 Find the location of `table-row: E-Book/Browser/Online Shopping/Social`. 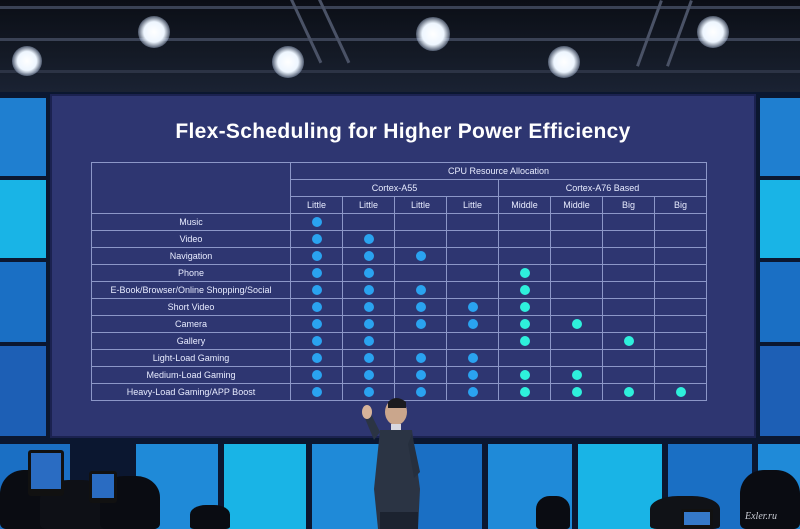

table-row: E-Book/Browser/Online Shopping/Social is located at coordinates (399, 290).